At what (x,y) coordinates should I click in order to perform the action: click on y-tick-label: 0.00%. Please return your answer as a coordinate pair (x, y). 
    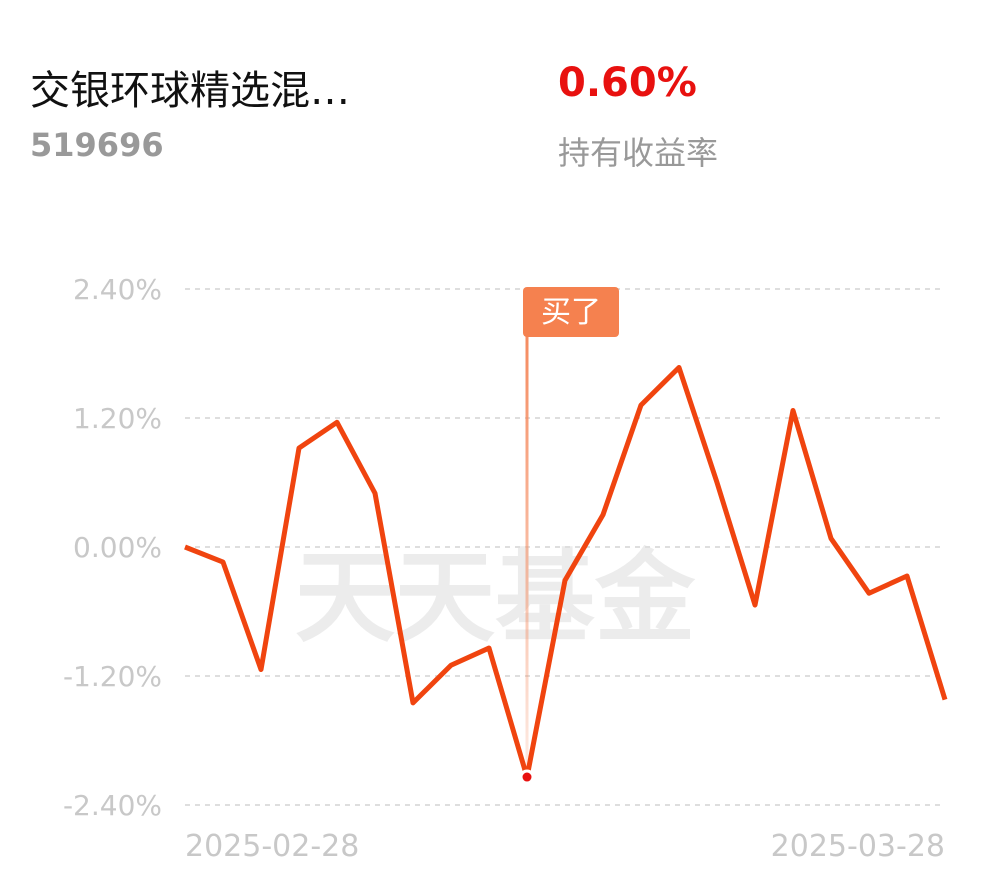
    Looking at the image, I should click on (117, 547).